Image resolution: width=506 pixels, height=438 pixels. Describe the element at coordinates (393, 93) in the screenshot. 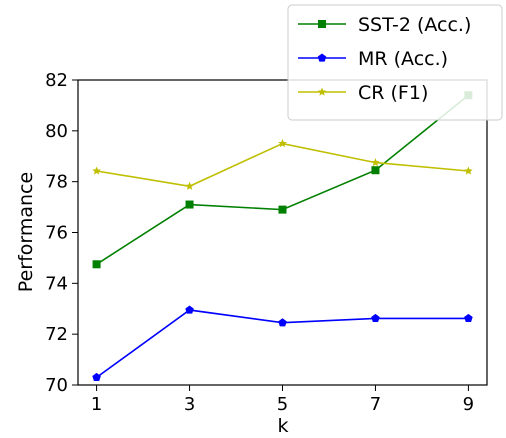

I see `legend-label: CR (F1)` at that location.